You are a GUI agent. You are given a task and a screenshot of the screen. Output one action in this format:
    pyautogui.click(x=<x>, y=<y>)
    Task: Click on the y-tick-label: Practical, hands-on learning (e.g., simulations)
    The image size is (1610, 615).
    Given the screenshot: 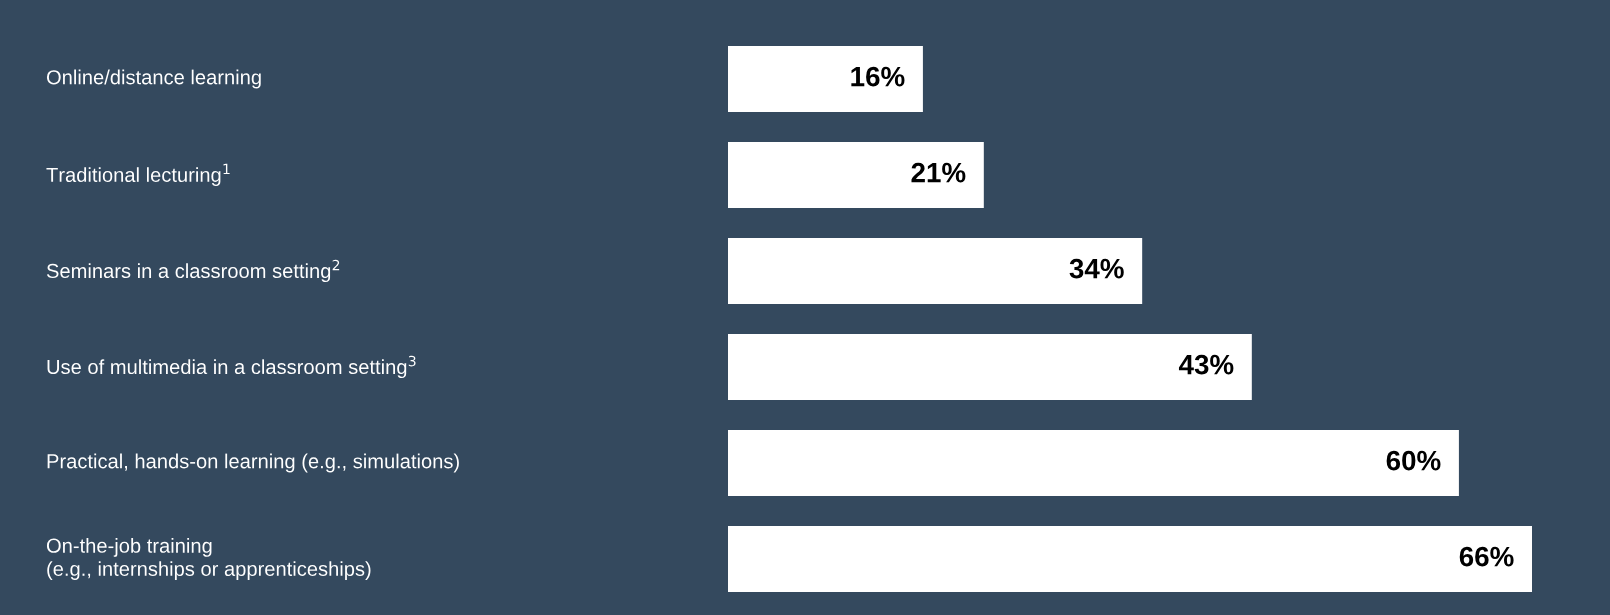 What is the action you would take?
    pyautogui.click(x=253, y=463)
    